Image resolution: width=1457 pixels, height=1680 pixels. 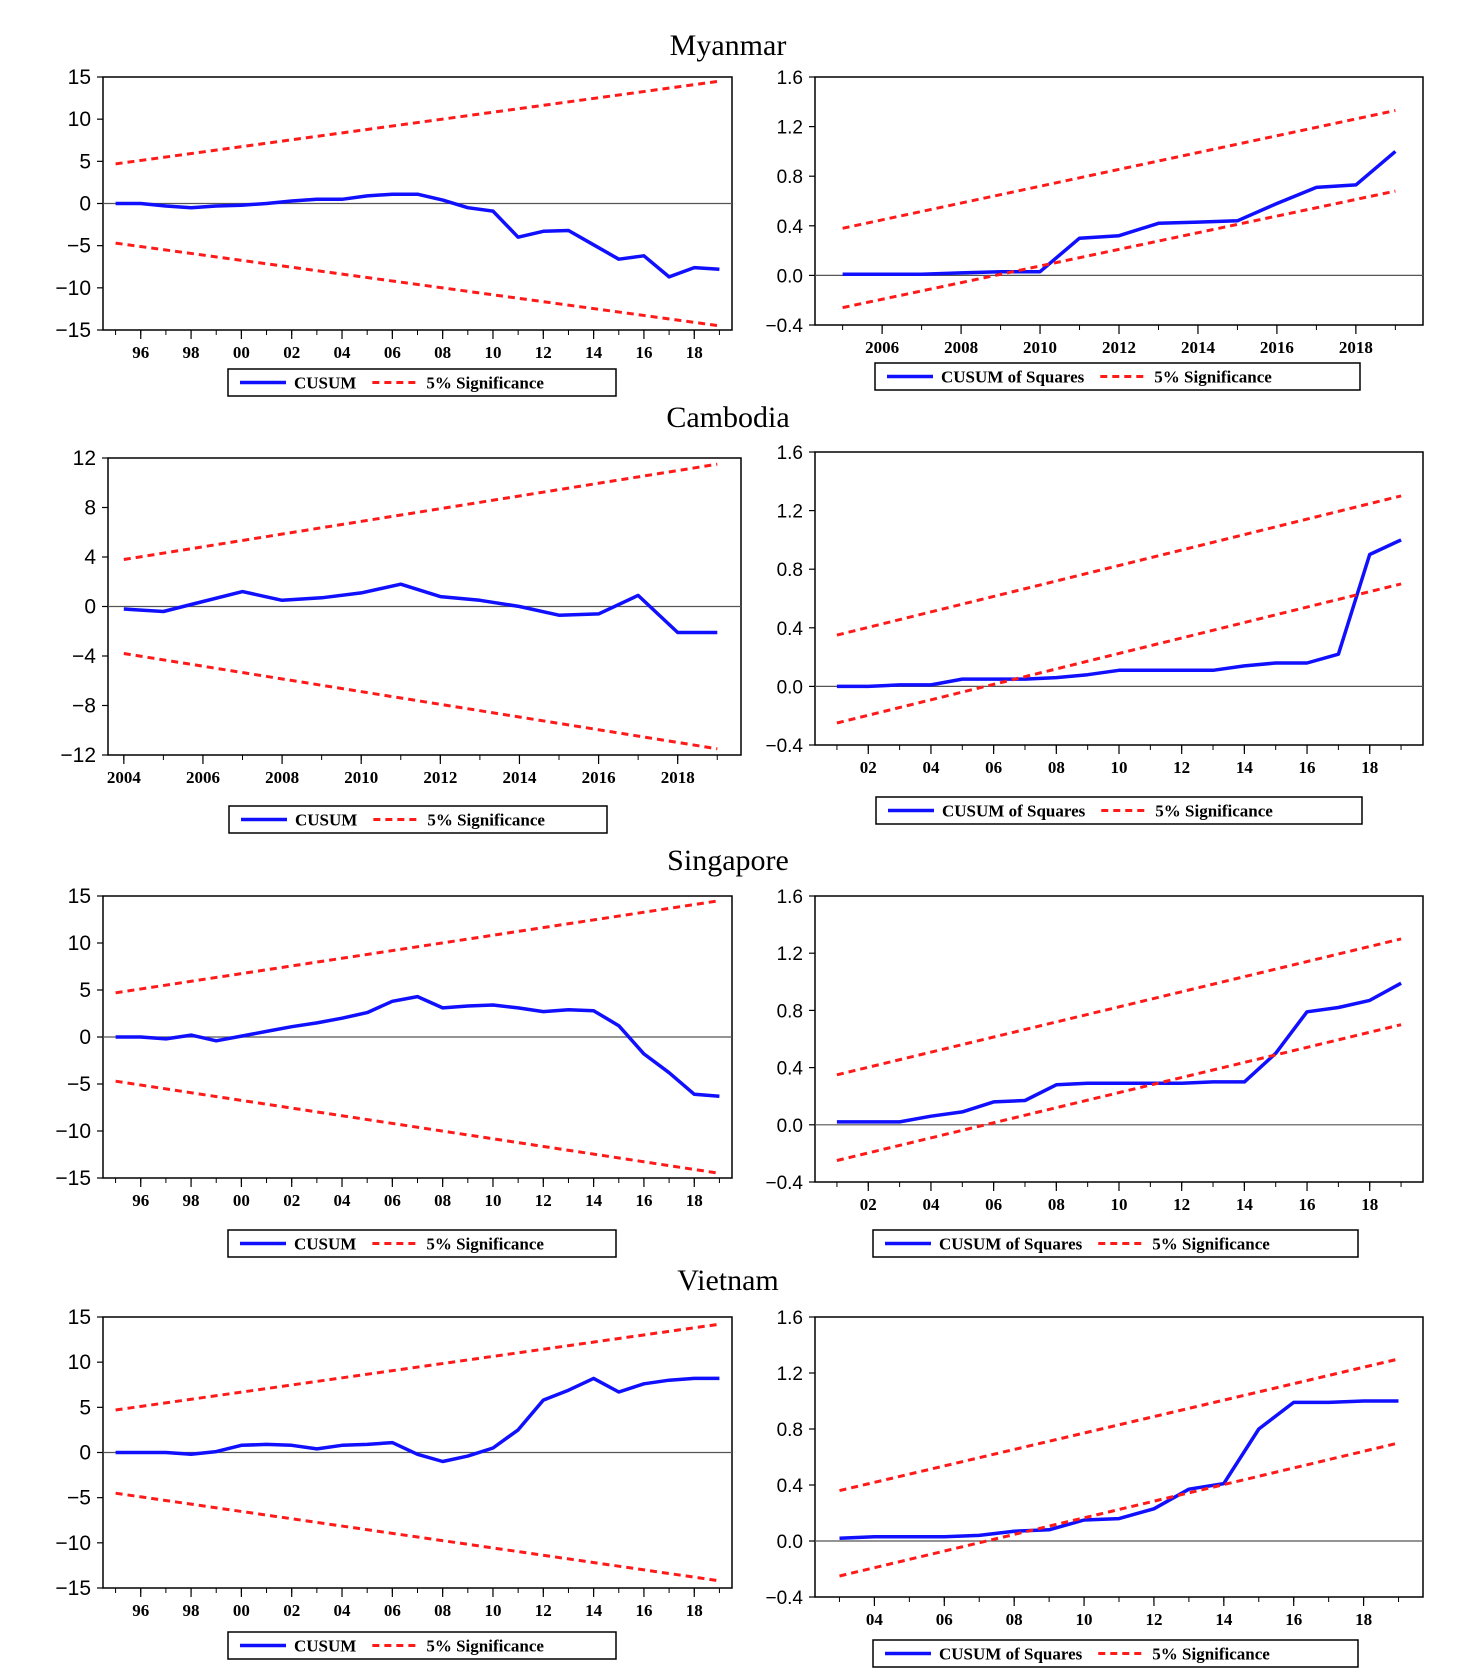 What do you see at coordinates (1198, 347) in the screenshot?
I see `x-tick-label: 2014` at bounding box center [1198, 347].